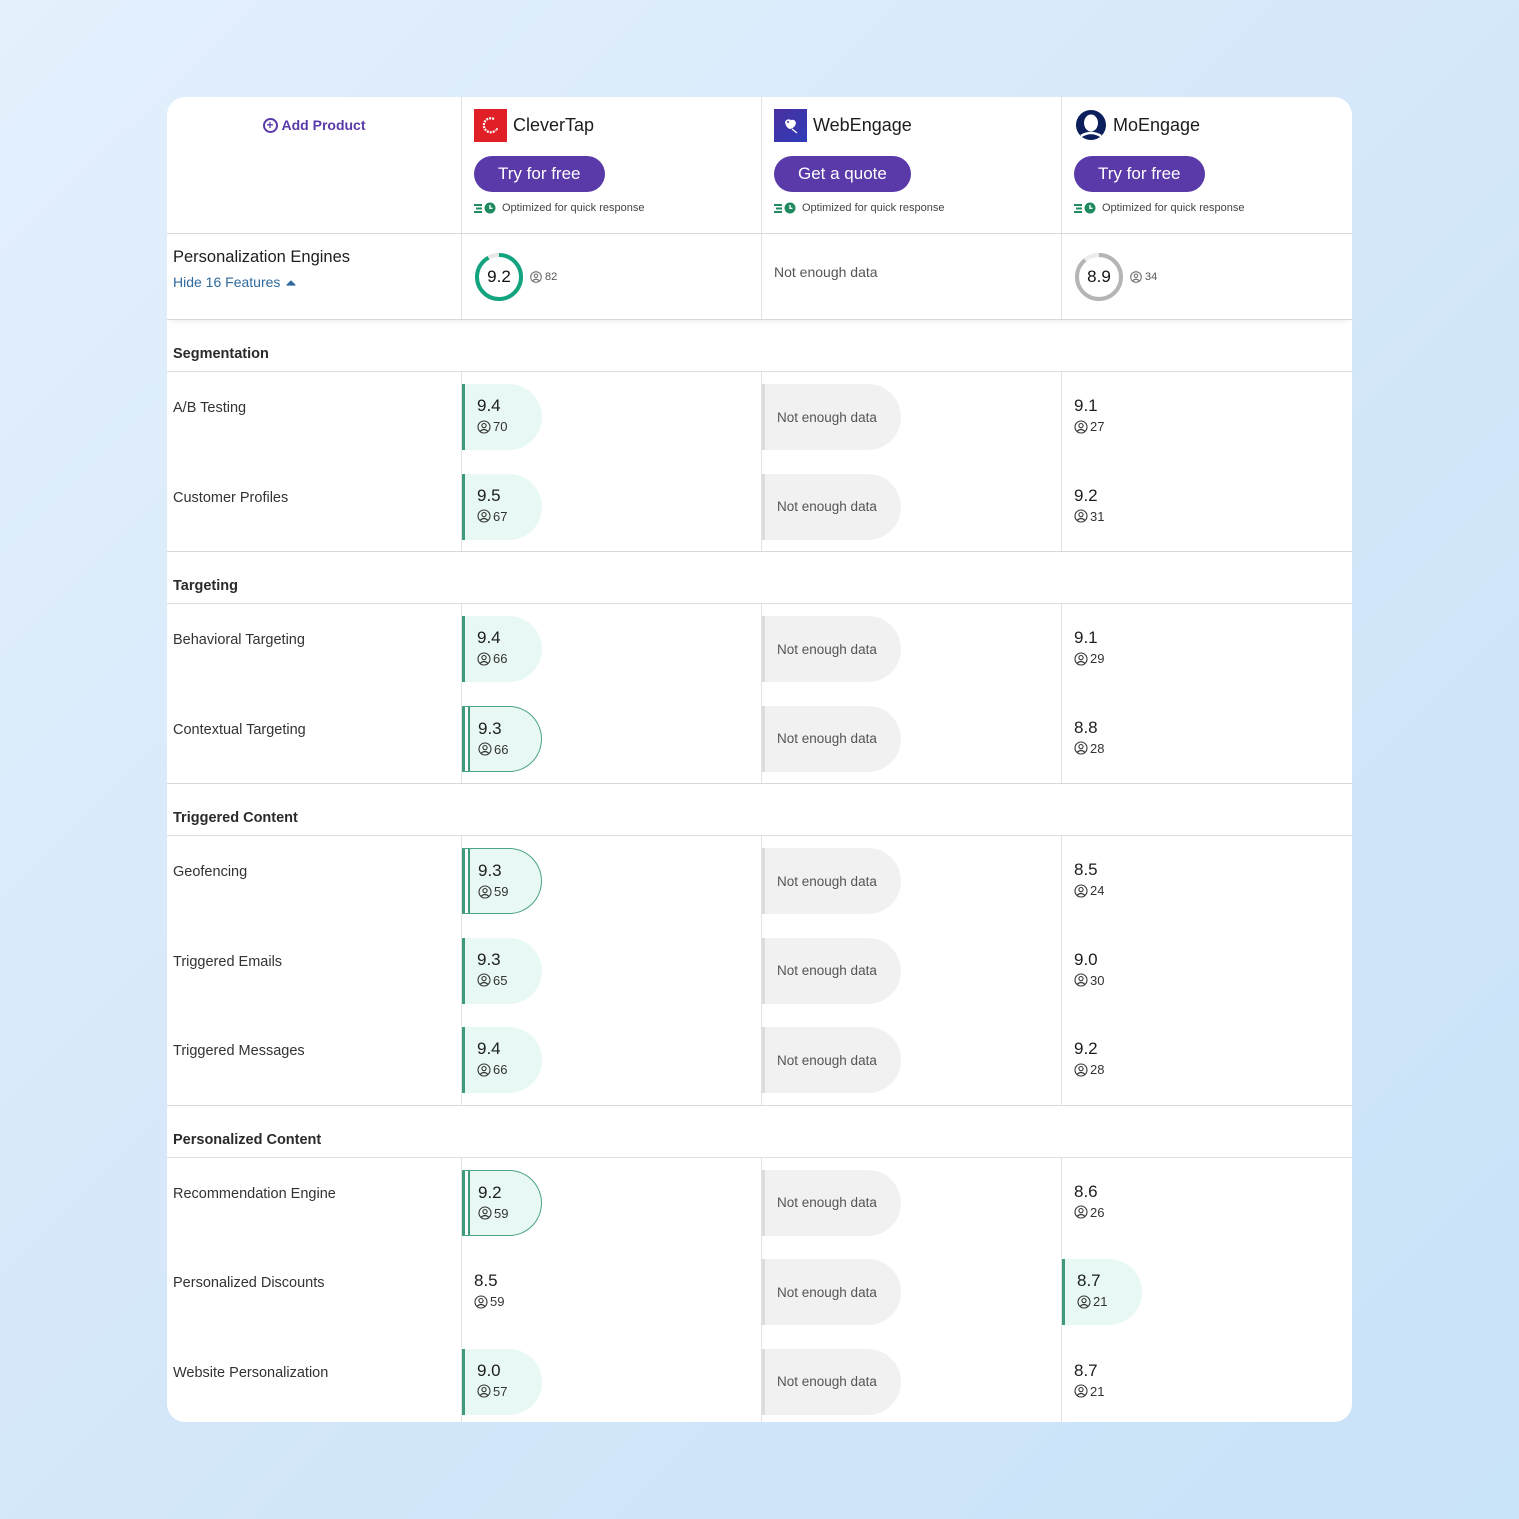 The image size is (1519, 1519). Describe the element at coordinates (862, 124) in the screenshot. I see `product-name: WebEngage` at that location.